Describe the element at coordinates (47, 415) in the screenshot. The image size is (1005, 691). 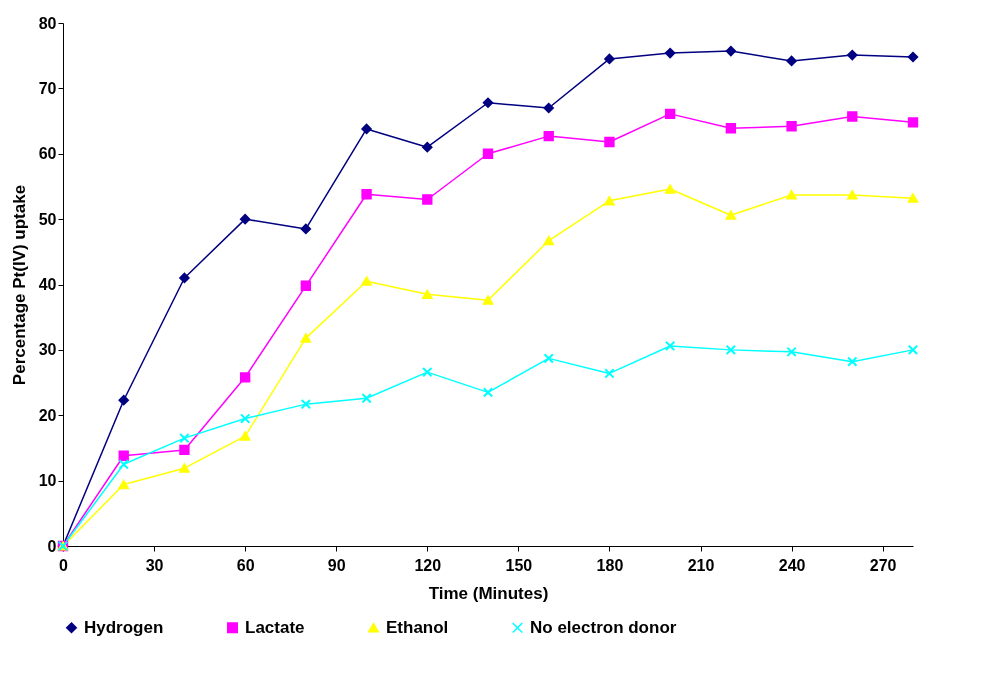
I see `y-tick-label: 20` at that location.